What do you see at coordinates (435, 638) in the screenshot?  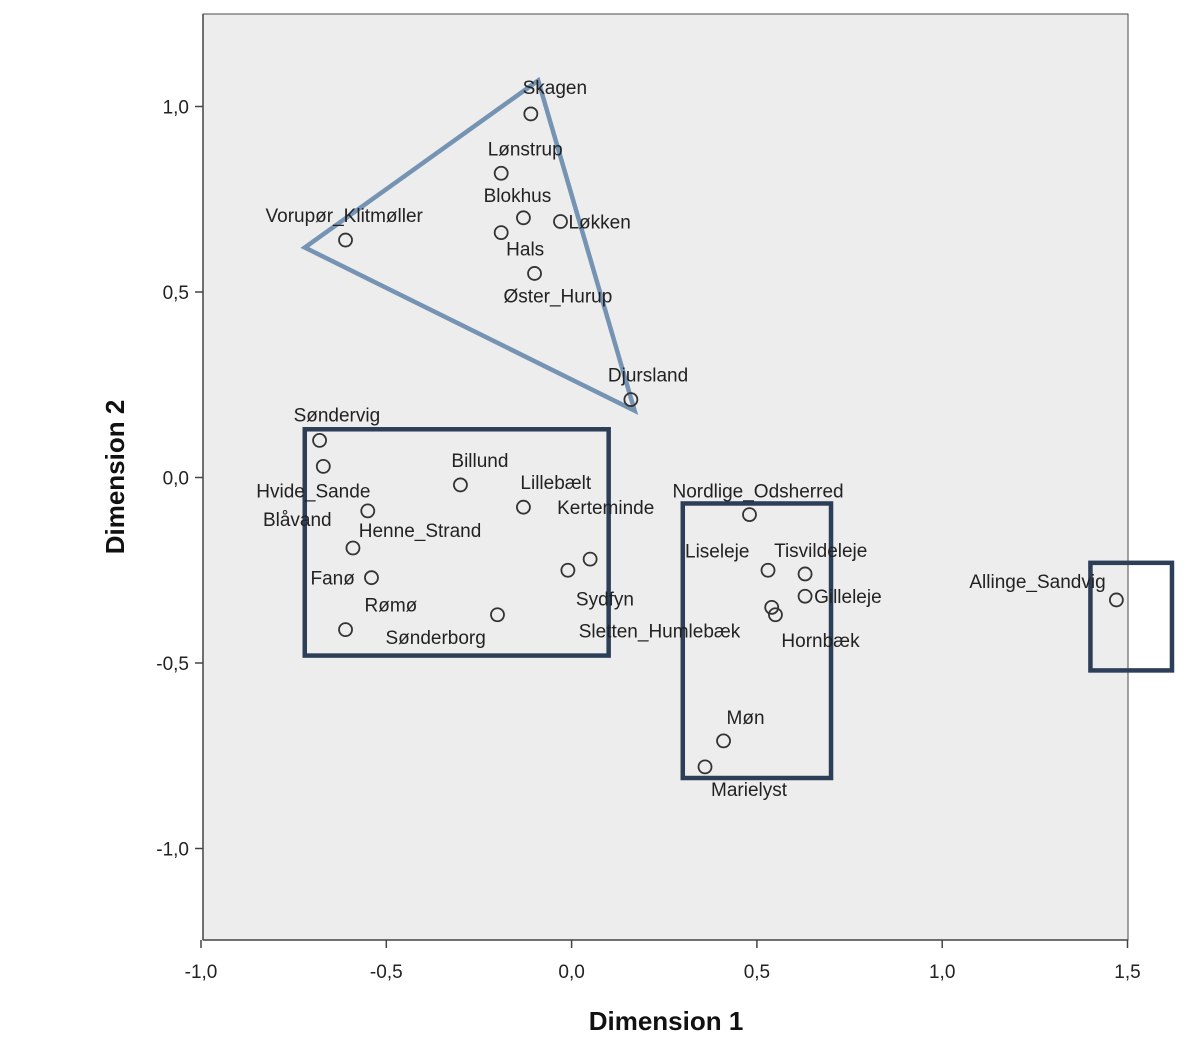 I see `data-point-label: Sønderborg` at bounding box center [435, 638].